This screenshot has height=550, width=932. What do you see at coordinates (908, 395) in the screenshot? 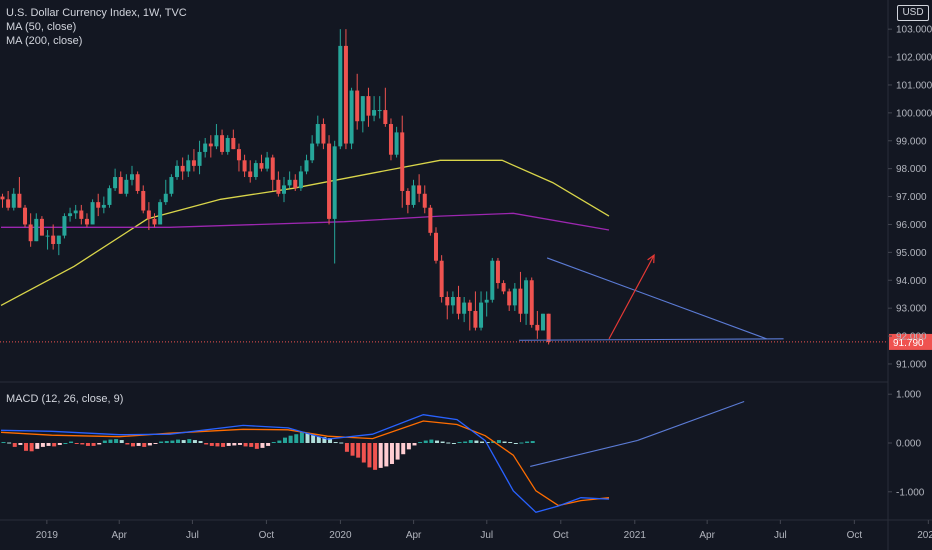
I see `macd-tick-label: 1.000` at bounding box center [908, 395].